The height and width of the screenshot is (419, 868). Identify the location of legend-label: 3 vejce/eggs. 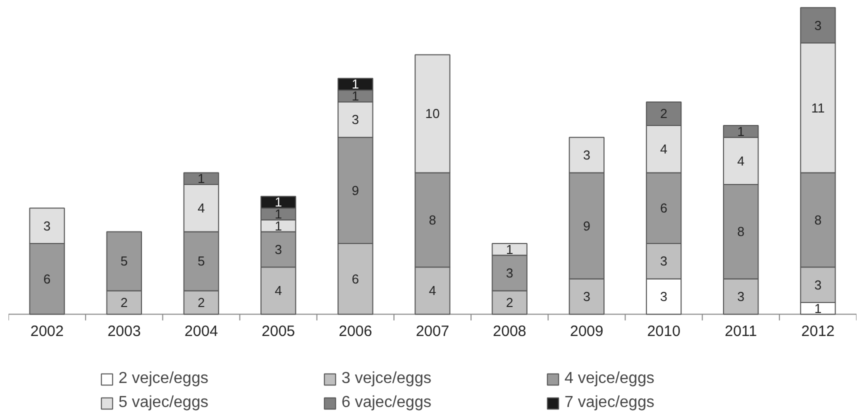
(387, 379).